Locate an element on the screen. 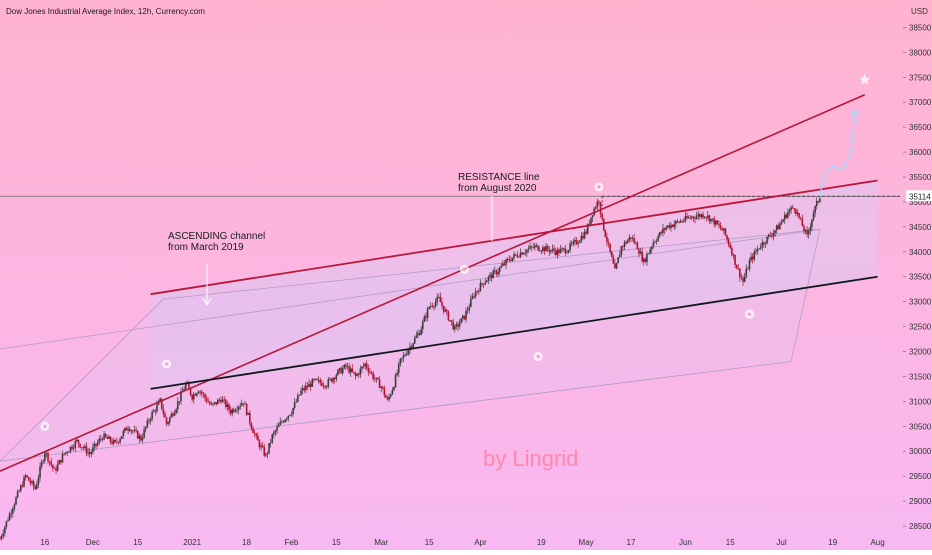 The image size is (932, 555). price-tick-label: 34000 is located at coordinates (920, 252).